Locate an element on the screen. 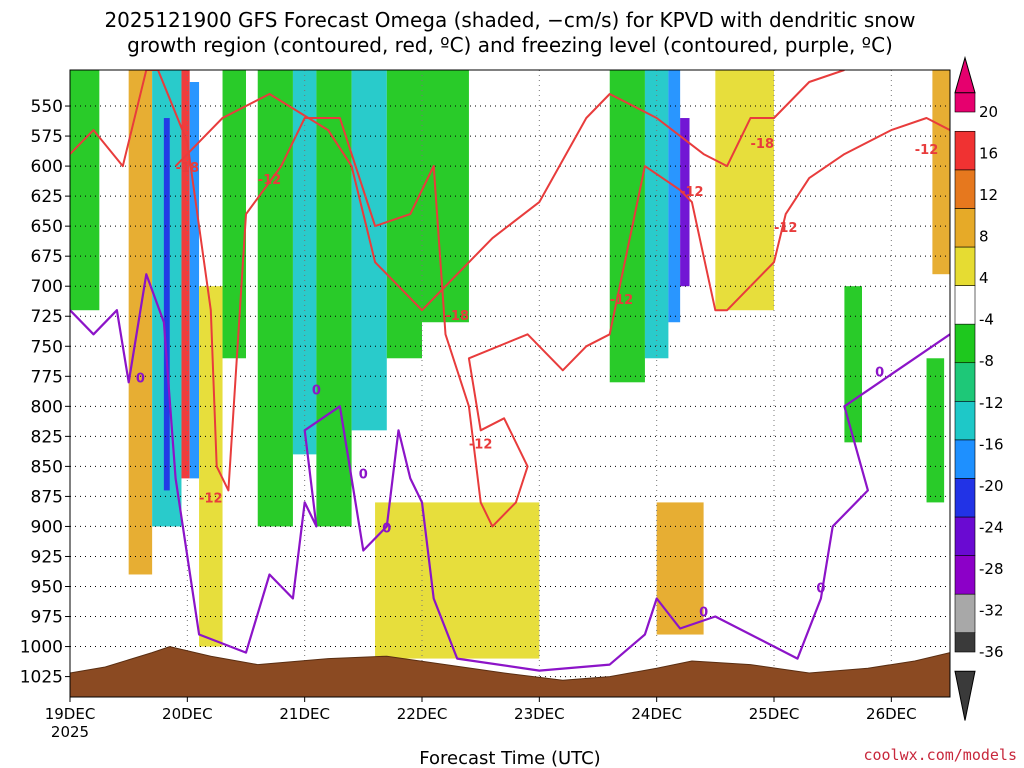 The height and width of the screenshot is (768, 1024). contour-label-14: 0 is located at coordinates (703, 613).